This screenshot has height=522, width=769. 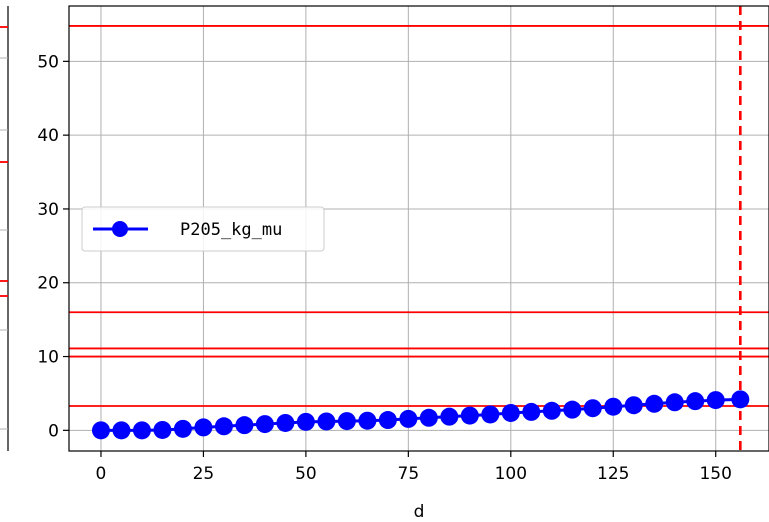 I want to click on x-tick-label: 0, so click(x=101, y=474).